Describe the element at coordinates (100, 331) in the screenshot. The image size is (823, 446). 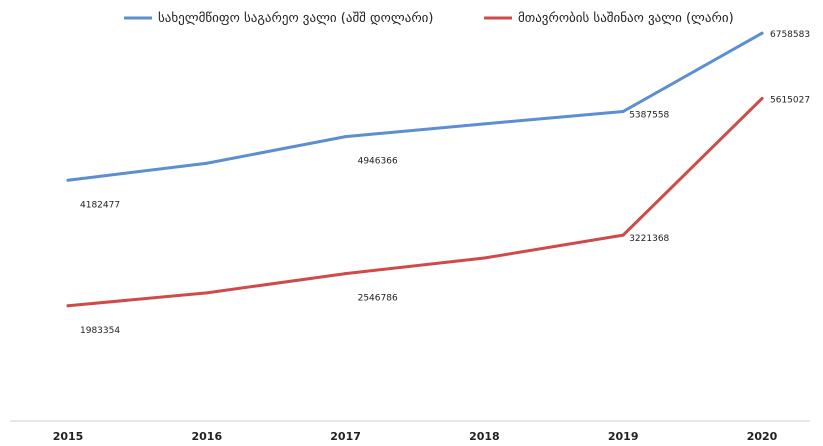
I see `data-label-1-0: 1983354` at that location.